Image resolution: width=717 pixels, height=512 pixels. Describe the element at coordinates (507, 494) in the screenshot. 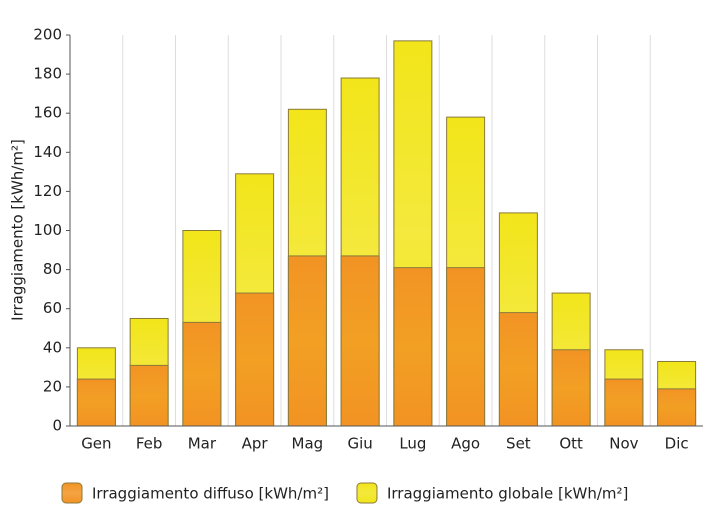

I see `legend-label: Irraggiamento globale [kWh/m²]` at that location.